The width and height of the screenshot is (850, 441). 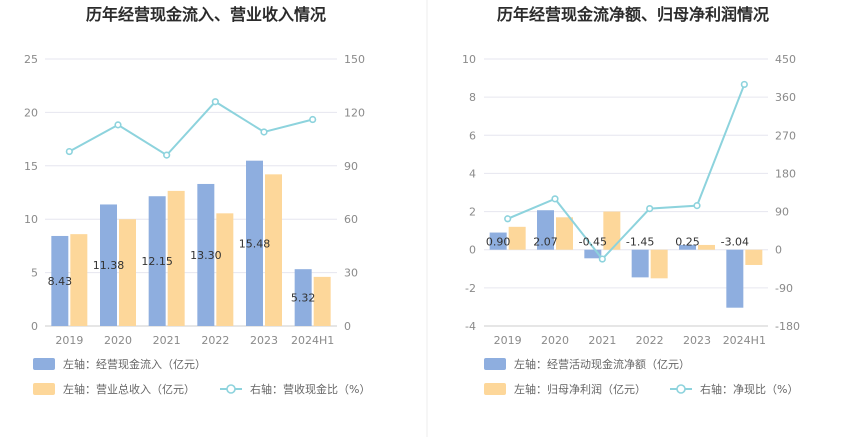 I want to click on right-axis-tick-label: -180, so click(x=787, y=326).